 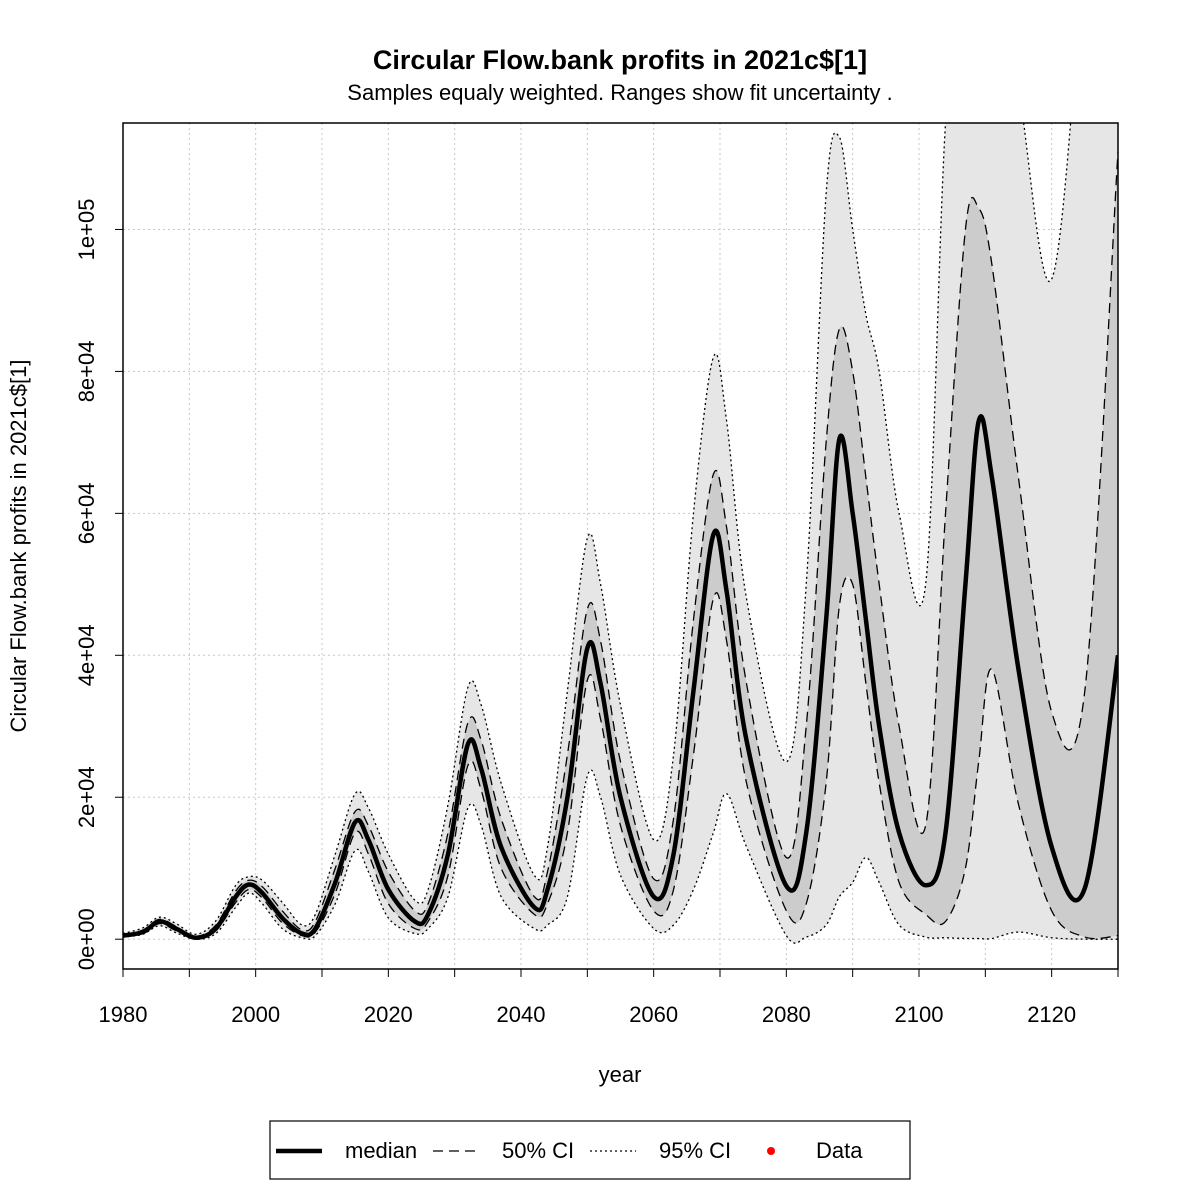 What do you see at coordinates (771, 1151) in the screenshot?
I see `legend-symbol` at bounding box center [771, 1151].